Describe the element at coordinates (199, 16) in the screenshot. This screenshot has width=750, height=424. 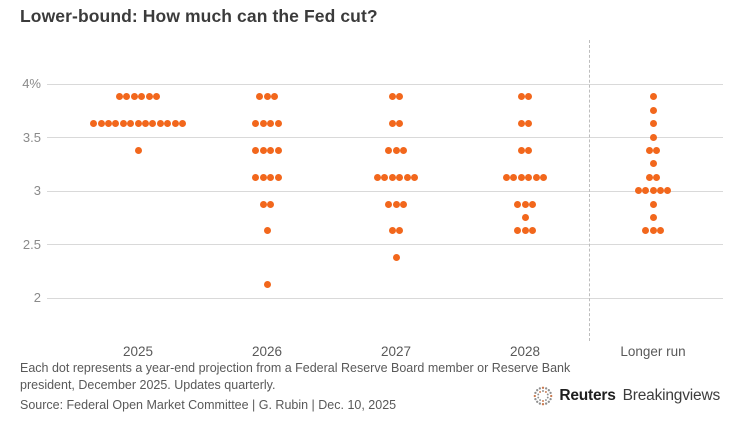
I see `chart-title: Lower-bound: How much can the Fed cut?` at that location.